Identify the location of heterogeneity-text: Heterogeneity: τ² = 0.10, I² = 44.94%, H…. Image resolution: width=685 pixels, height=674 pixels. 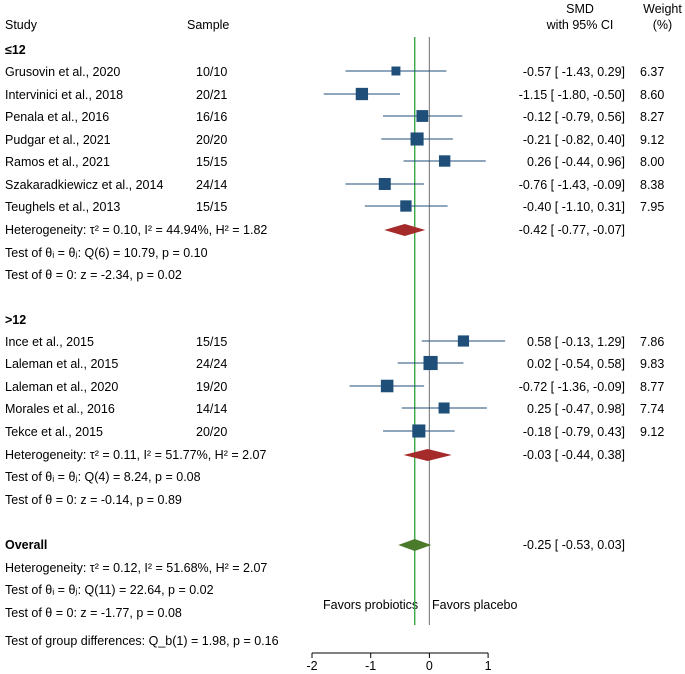
(136, 230).